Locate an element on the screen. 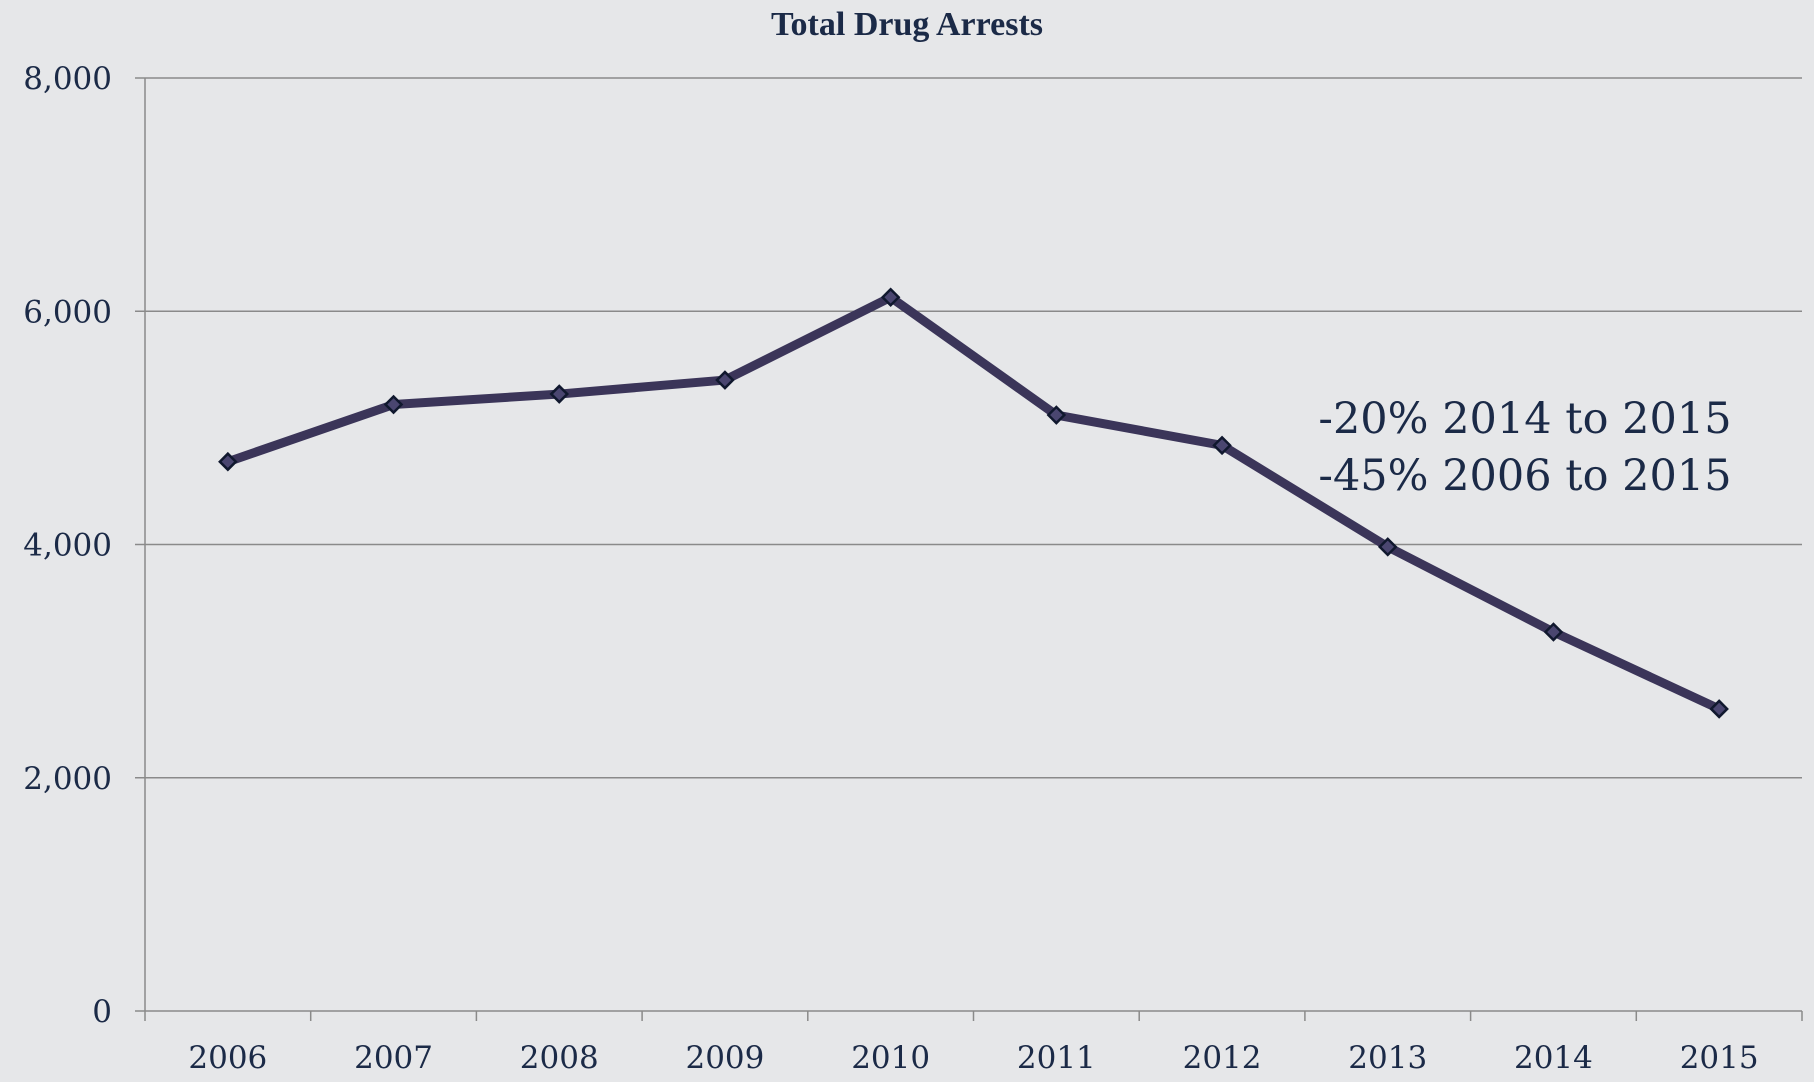  y-tick-label: 8,000 is located at coordinates (67, 79).